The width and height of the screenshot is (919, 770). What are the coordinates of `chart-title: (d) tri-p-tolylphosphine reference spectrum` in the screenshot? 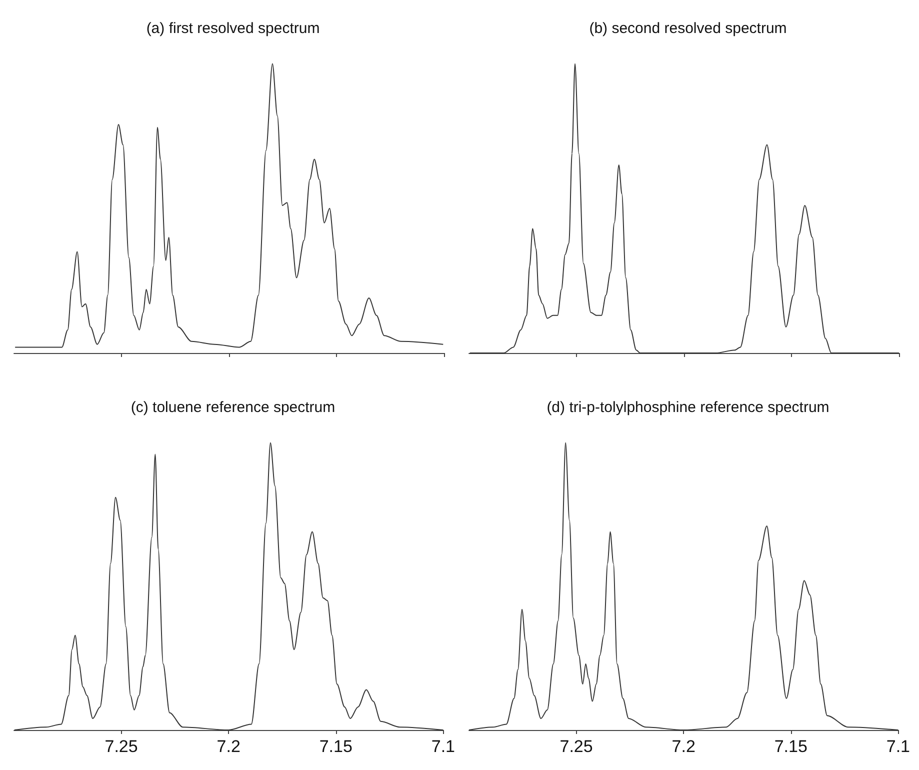 It's located at (688, 407).